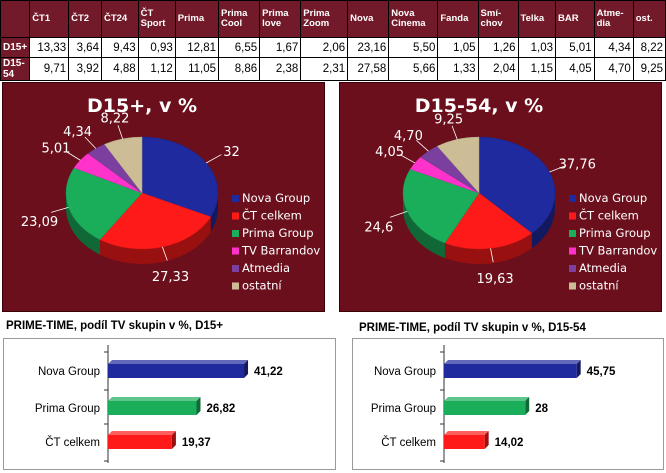  Describe the element at coordinates (498, 69) in the screenshot. I see `table-cell: 2,04` at that location.